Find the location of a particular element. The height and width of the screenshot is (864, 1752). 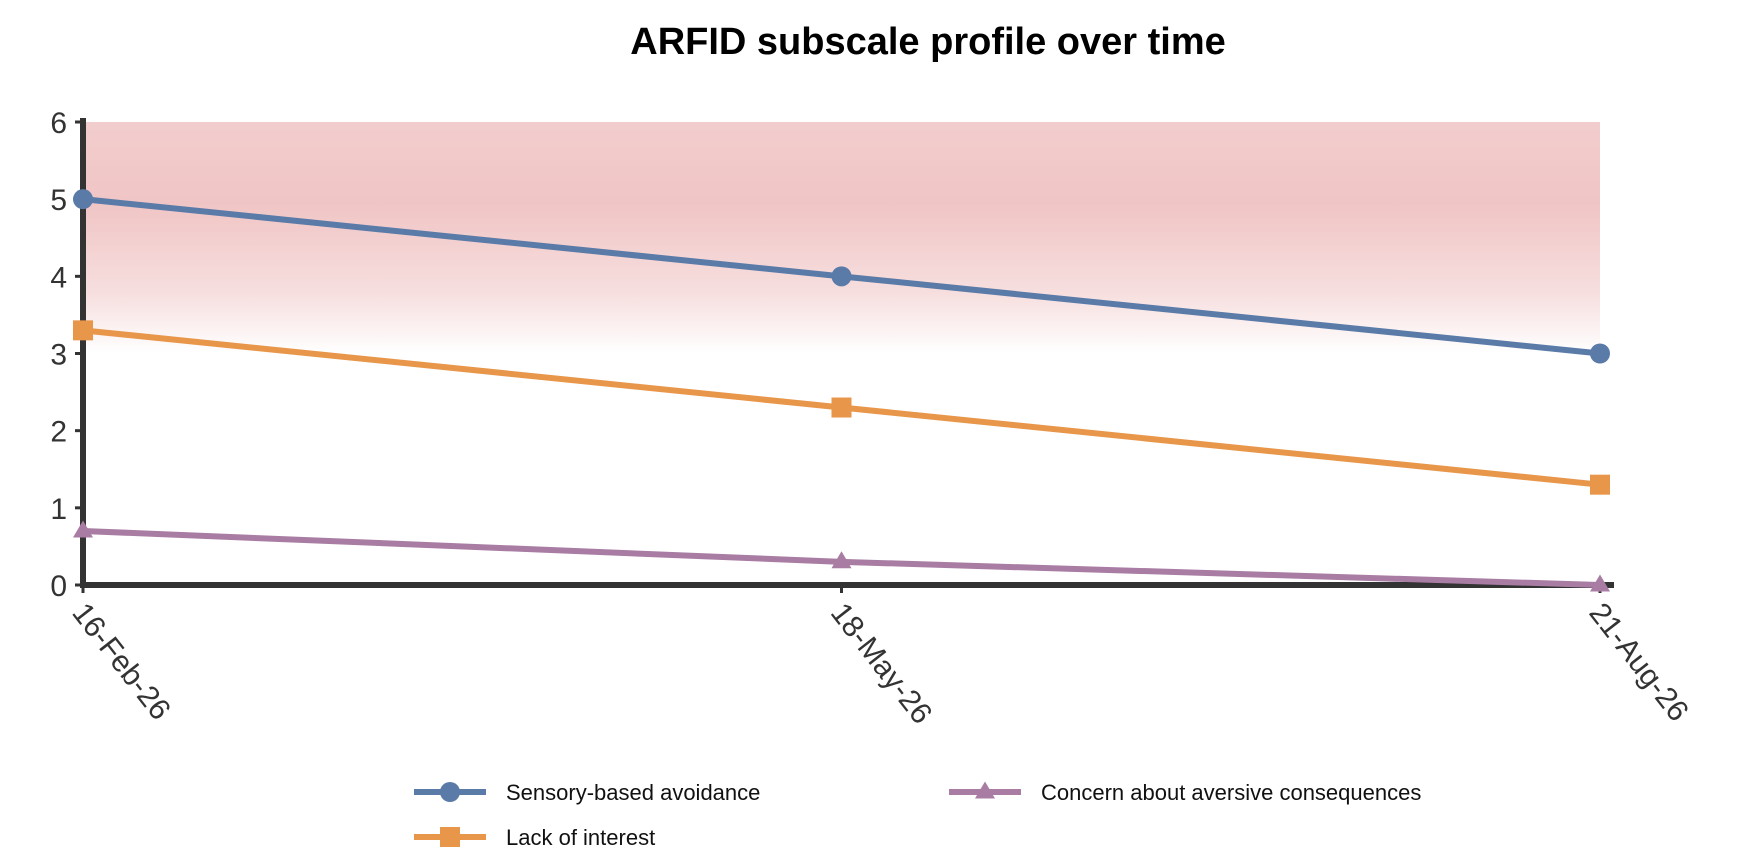

legend-label: Sensory-based avoidance is located at coordinates (633, 792).